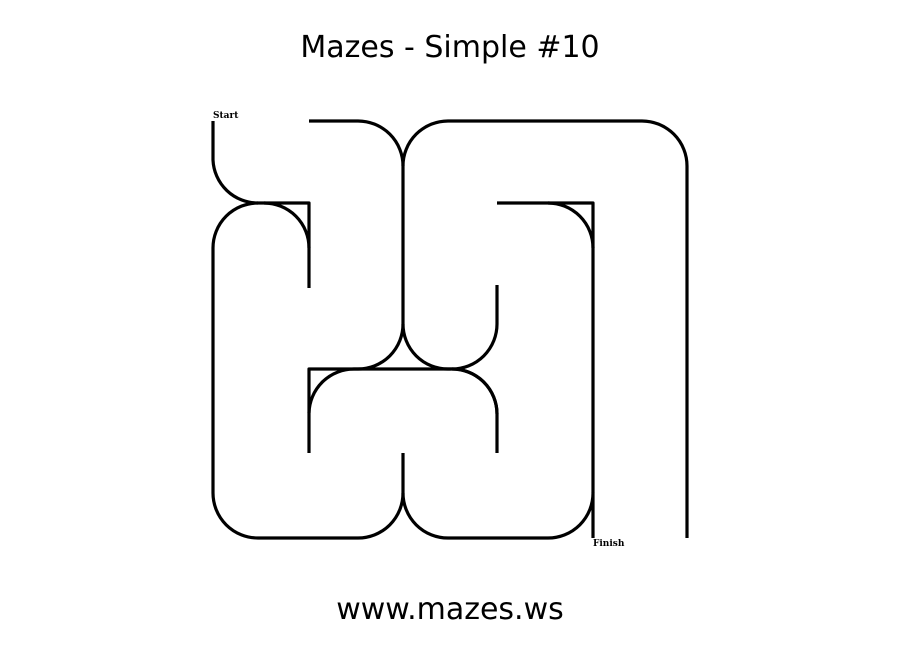 The image size is (900, 662). Describe the element at coordinates (226, 116) in the screenshot. I see `start-label: Start` at that location.